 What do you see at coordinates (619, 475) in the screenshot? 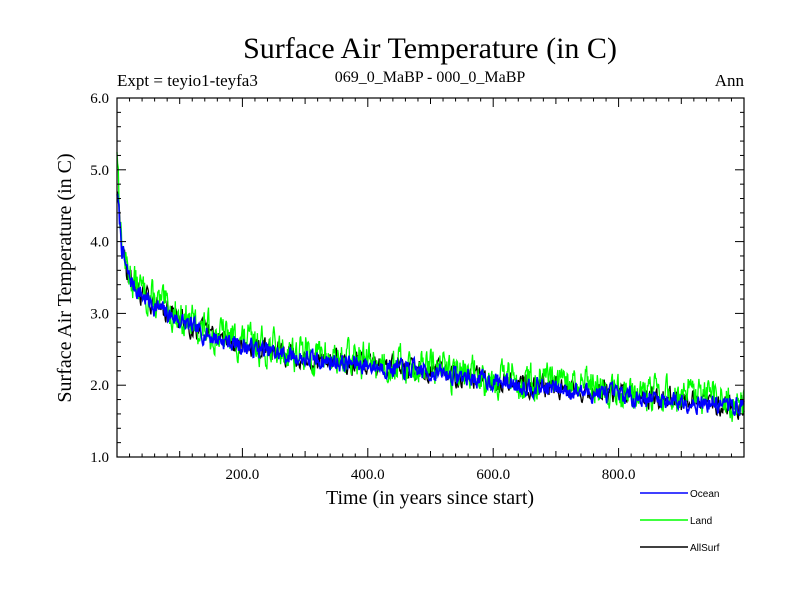
I see `x-tick-label: 800.0` at bounding box center [619, 475].